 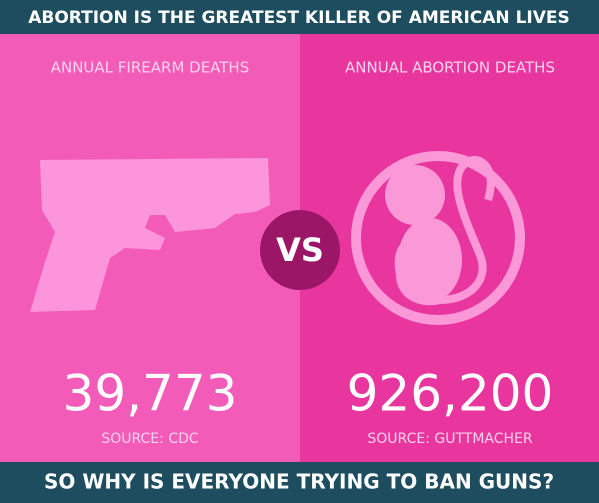 I want to click on footer-bar, so click(x=299, y=482).